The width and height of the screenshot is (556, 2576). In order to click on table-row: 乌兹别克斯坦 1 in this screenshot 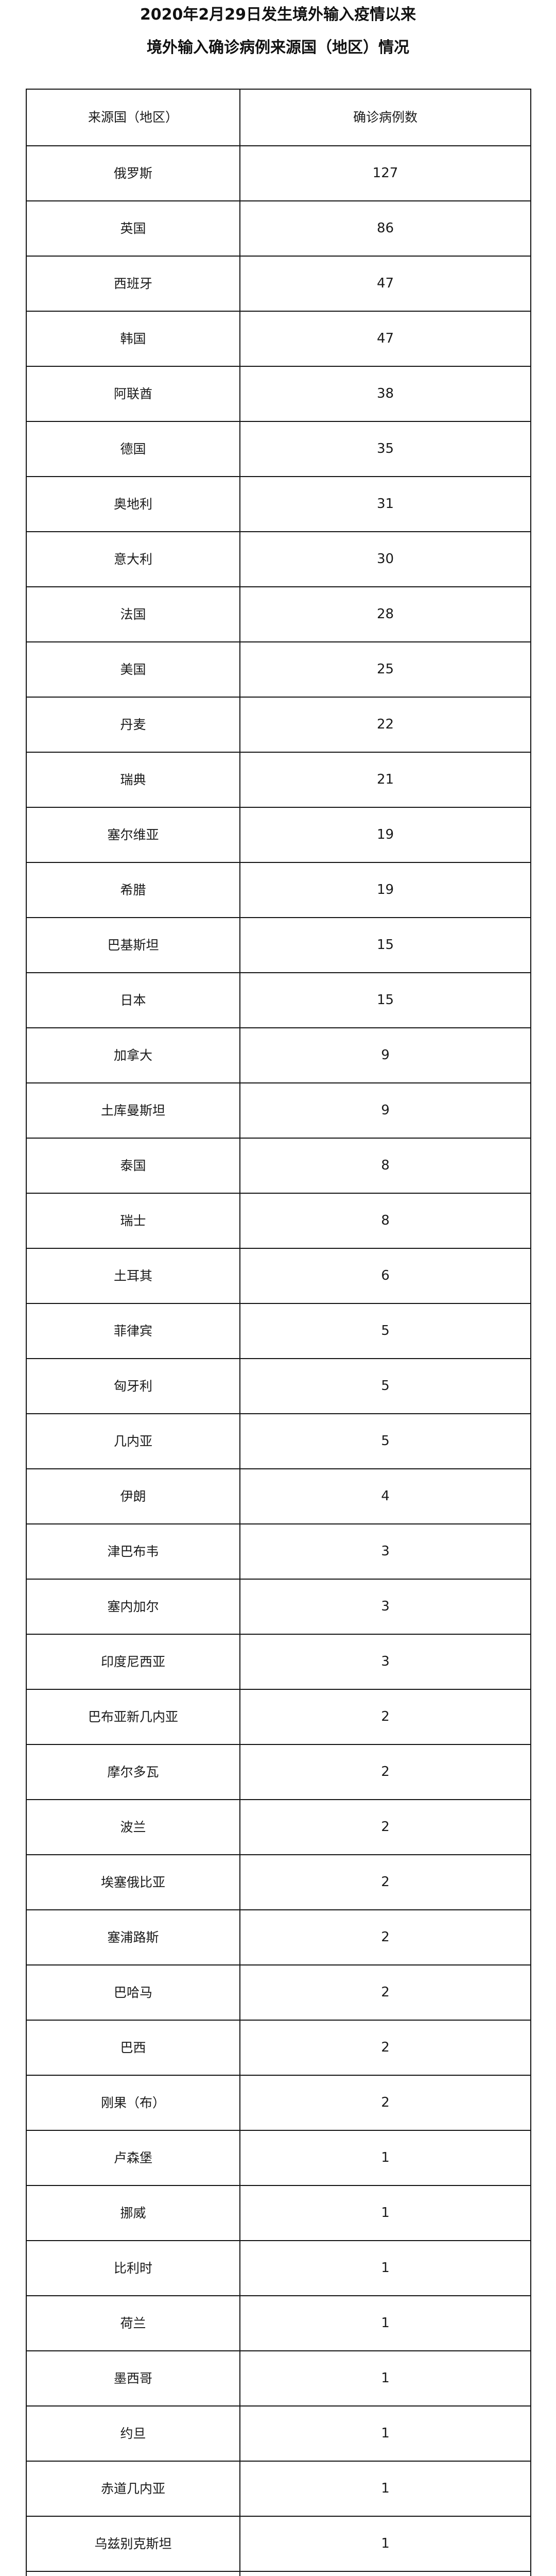, I will do `click(278, 2544)`.